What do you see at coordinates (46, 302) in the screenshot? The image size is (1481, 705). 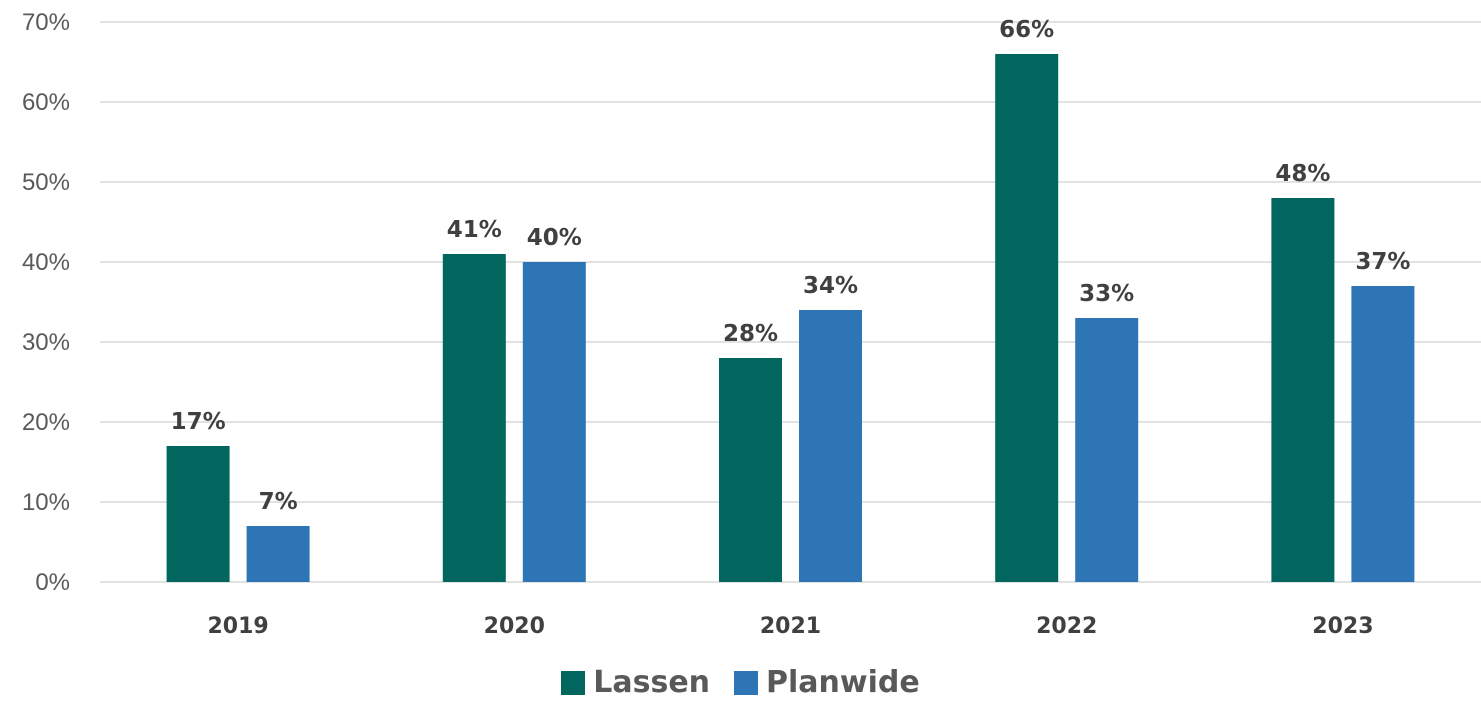 I see `y-axis-tick-labels: 0% 10% 20% 30% 40% 50% 60% 70%` at bounding box center [46, 302].